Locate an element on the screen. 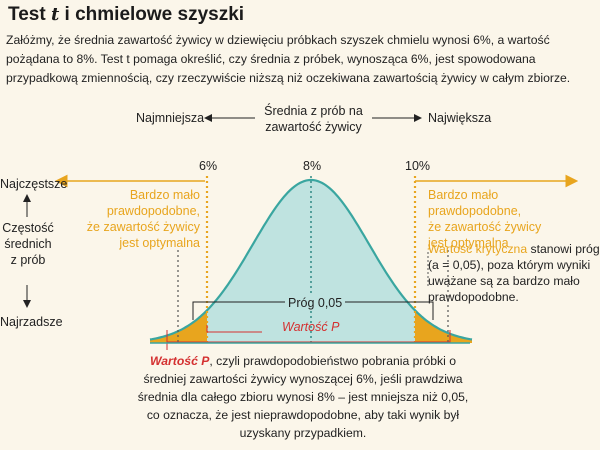  title-italic: t is located at coordinates (55, 14).